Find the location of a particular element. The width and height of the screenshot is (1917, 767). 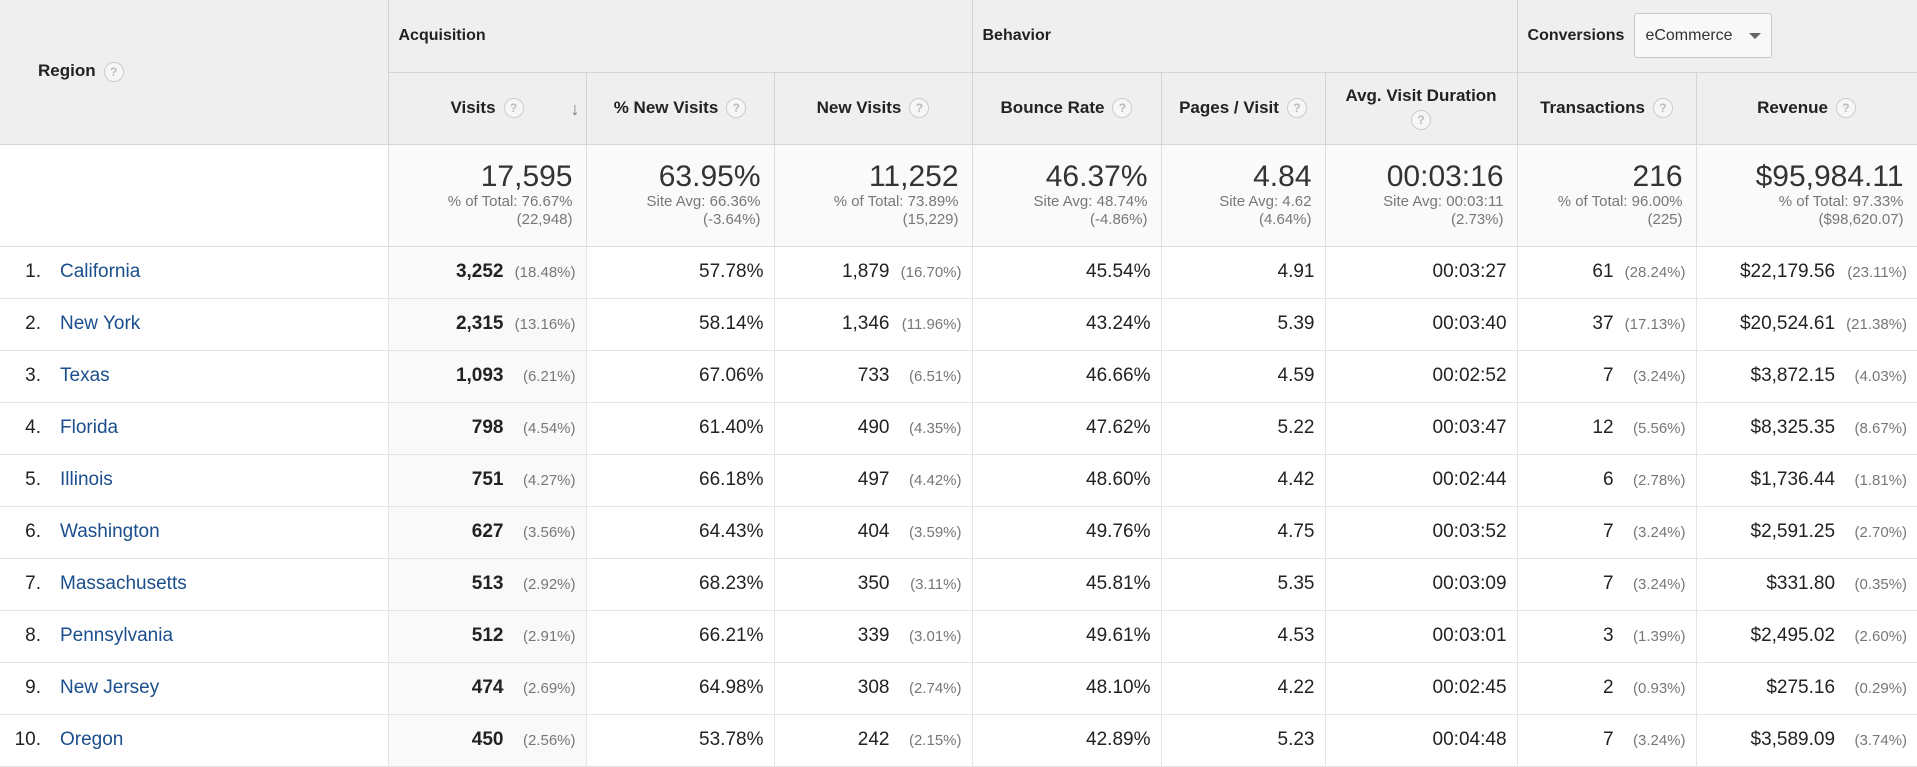

bounce-rate-cell: 49.76% is located at coordinates (1067, 532).